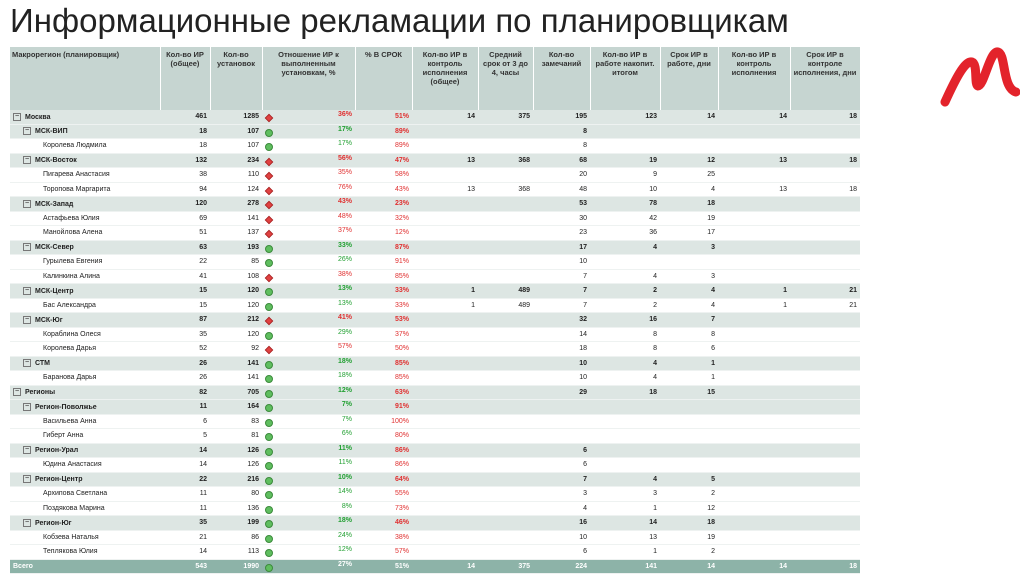  I want to click on table-cell: 91%, so click(383, 407).